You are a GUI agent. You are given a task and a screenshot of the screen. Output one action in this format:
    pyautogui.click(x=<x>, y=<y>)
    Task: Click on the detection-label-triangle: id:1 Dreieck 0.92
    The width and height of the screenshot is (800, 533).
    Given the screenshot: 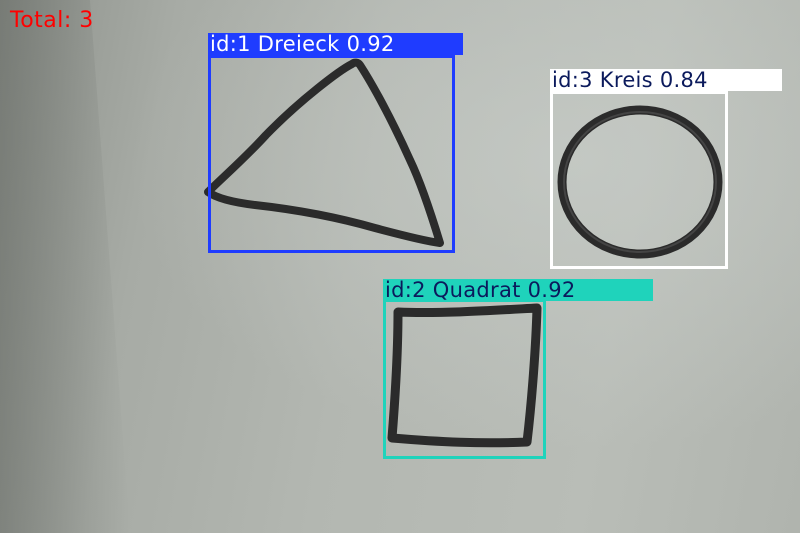 What is the action you would take?
    pyautogui.click(x=335, y=44)
    